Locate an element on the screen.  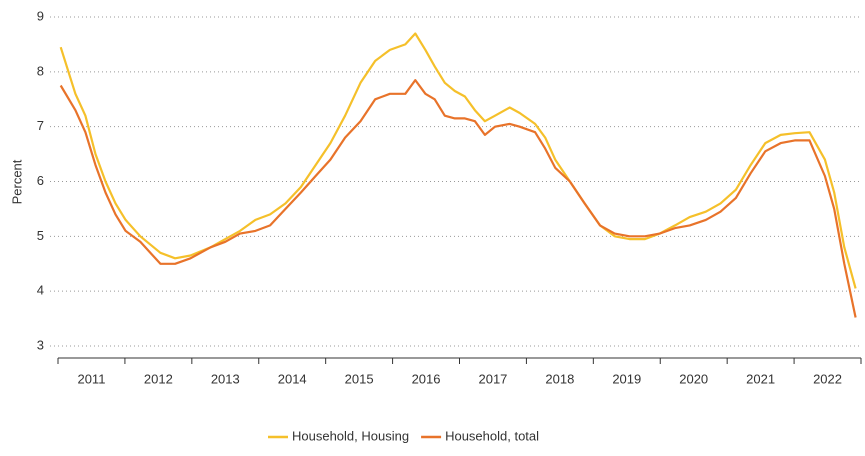
x-tick-label: 2022 is located at coordinates (827, 378).